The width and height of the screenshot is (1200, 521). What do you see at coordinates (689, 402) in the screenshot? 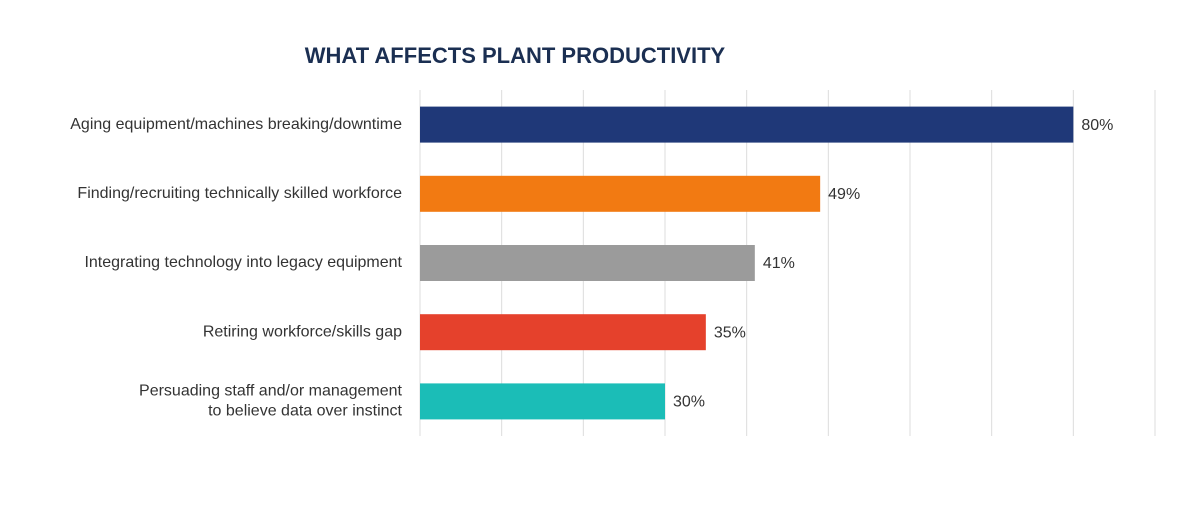
I see `value-label: 30%` at bounding box center [689, 402].